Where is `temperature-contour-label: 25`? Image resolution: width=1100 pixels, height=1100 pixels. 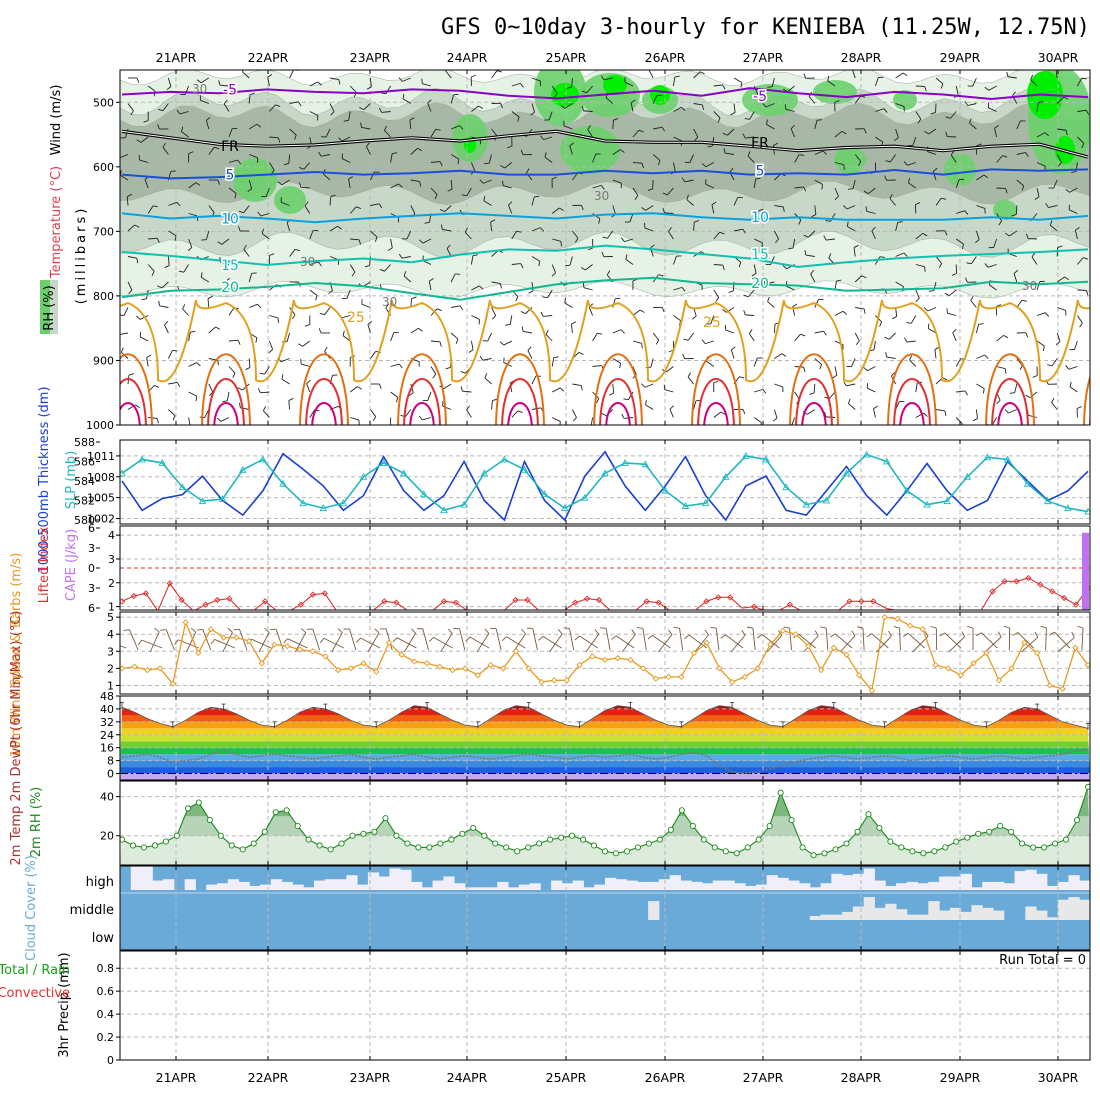 temperature-contour-label: 25 is located at coordinates (356, 318).